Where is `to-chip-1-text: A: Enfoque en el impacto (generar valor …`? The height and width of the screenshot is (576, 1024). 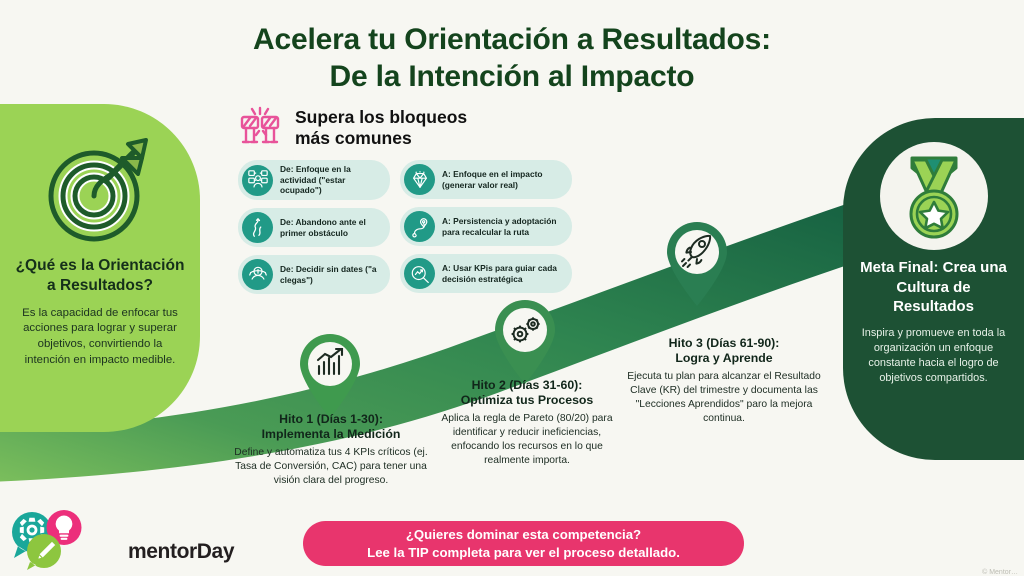 to-chip-1-text: A: Enfoque en el impacto (generar valor … is located at coordinates (492, 179).